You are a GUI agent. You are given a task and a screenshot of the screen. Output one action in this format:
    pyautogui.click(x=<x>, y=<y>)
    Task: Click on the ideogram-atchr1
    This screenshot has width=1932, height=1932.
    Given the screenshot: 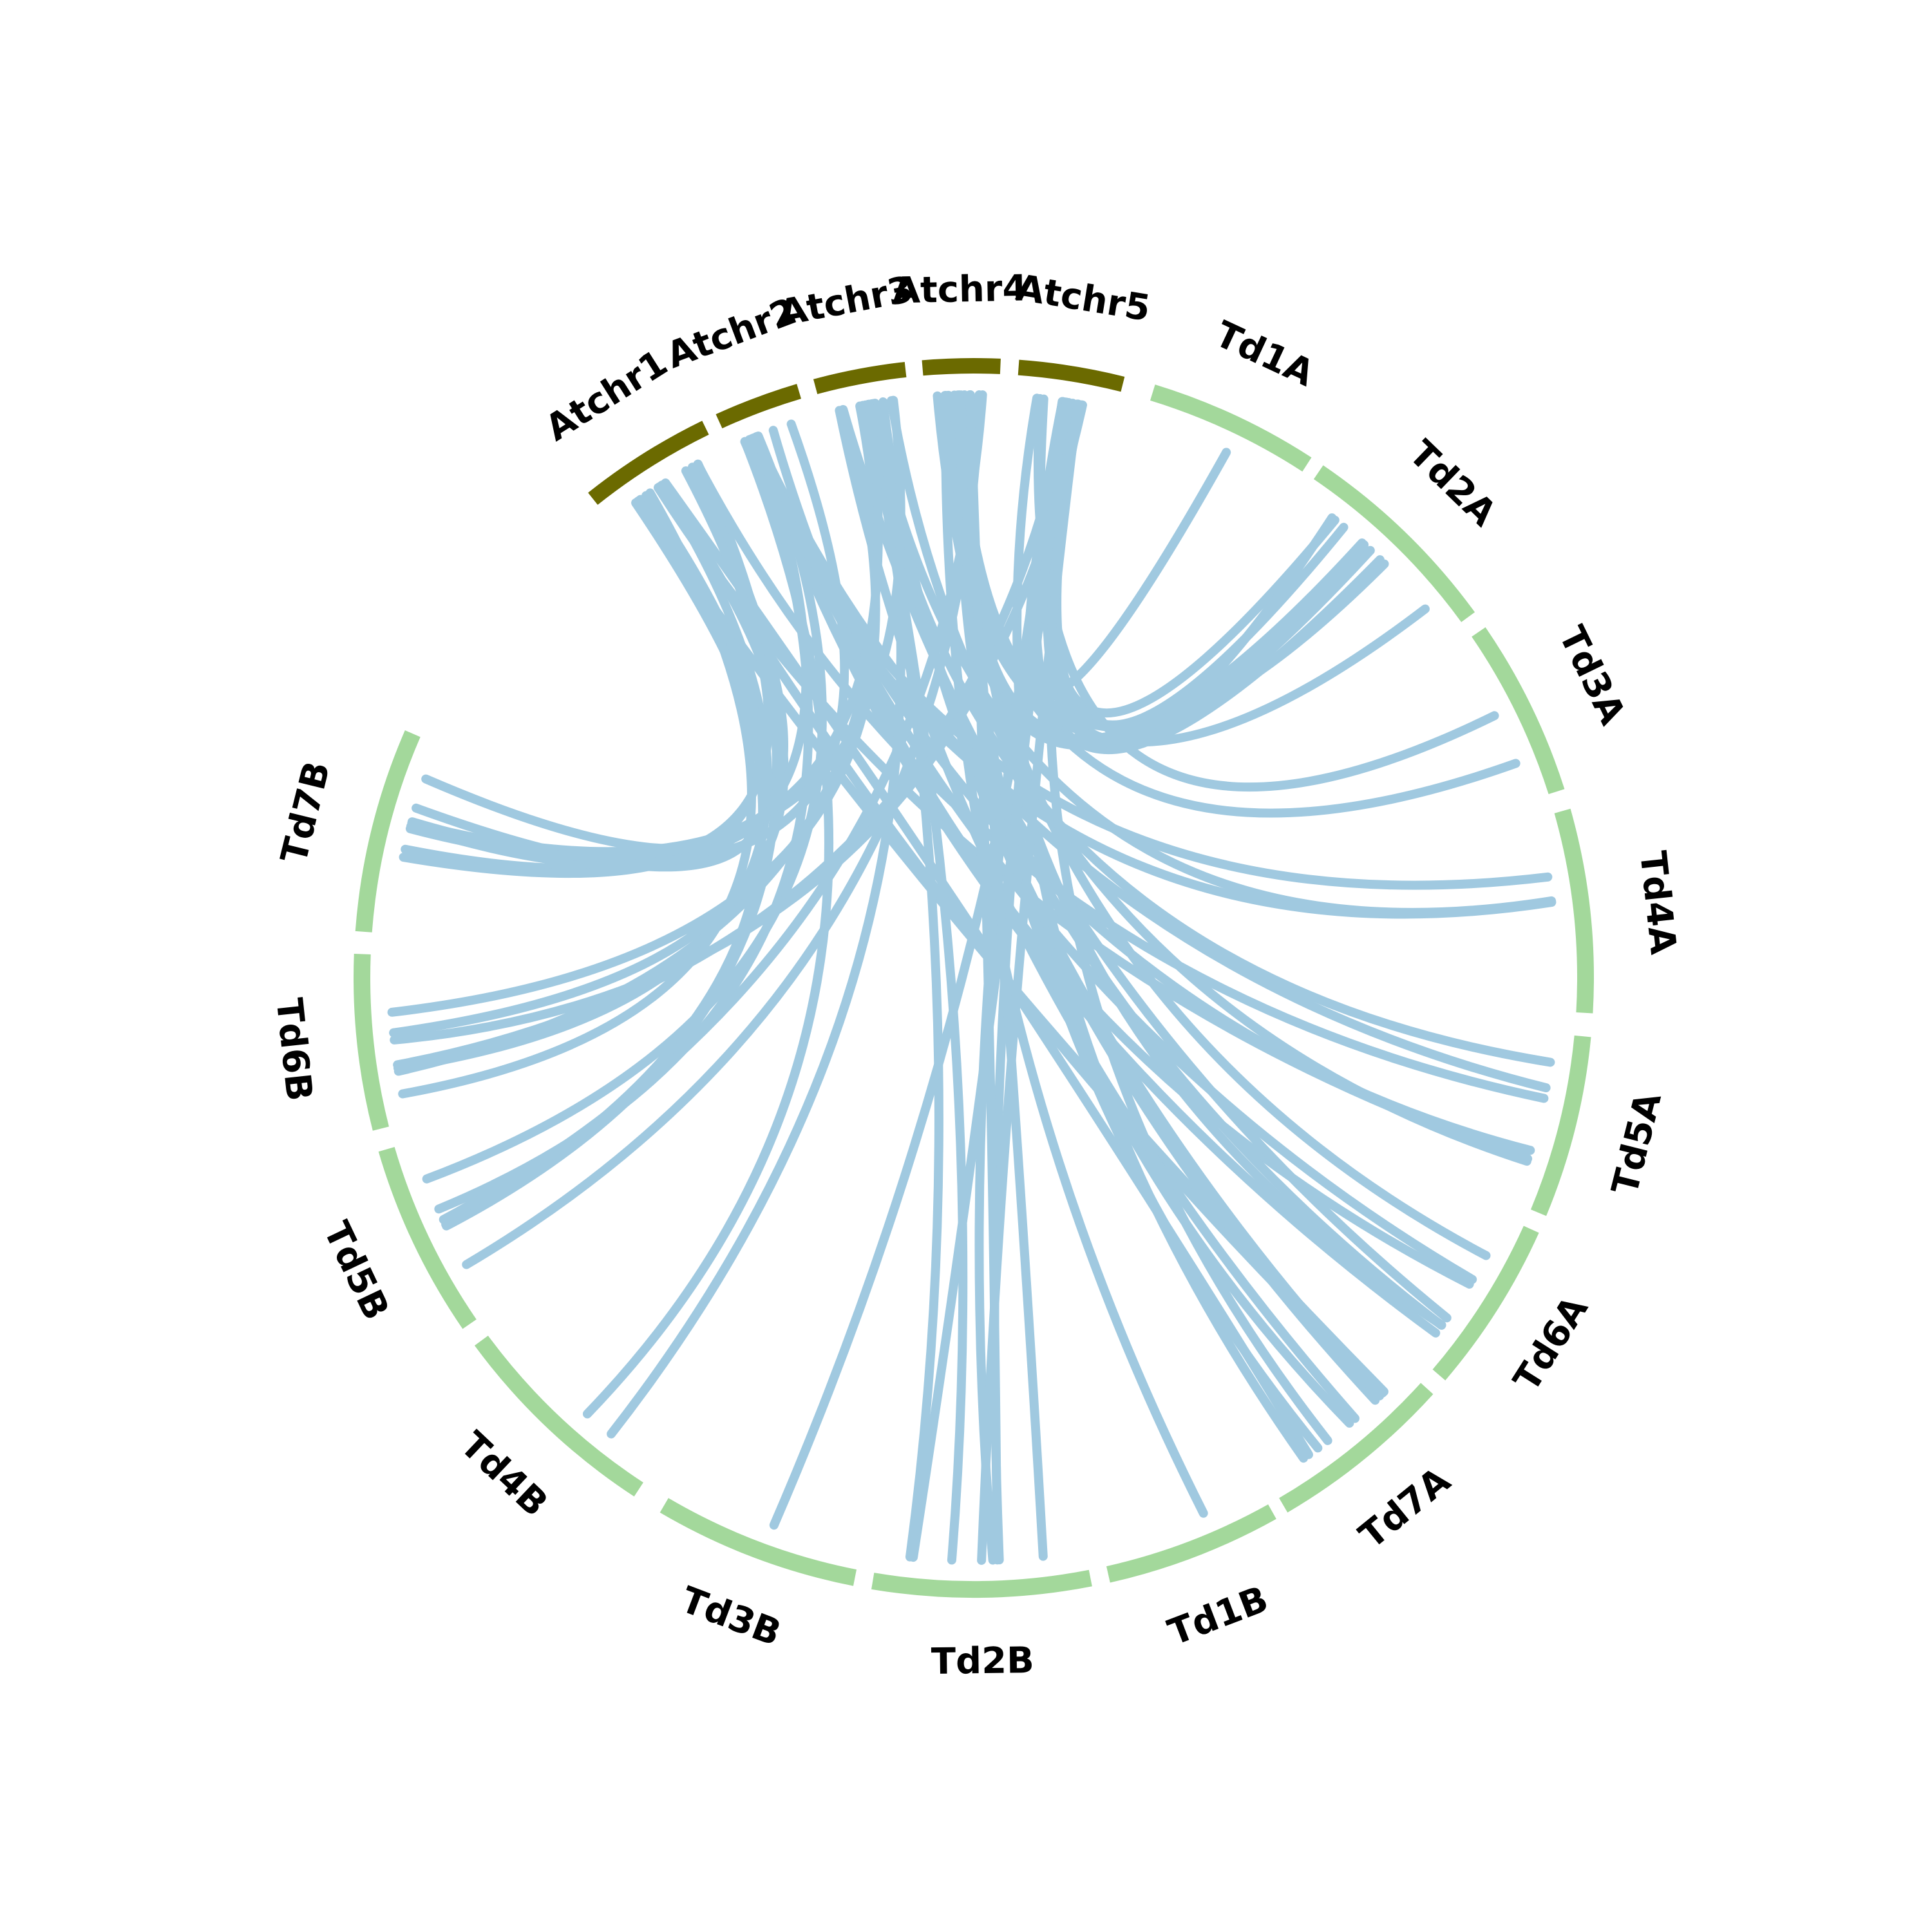 What is the action you would take?
    pyautogui.click(x=649, y=463)
    